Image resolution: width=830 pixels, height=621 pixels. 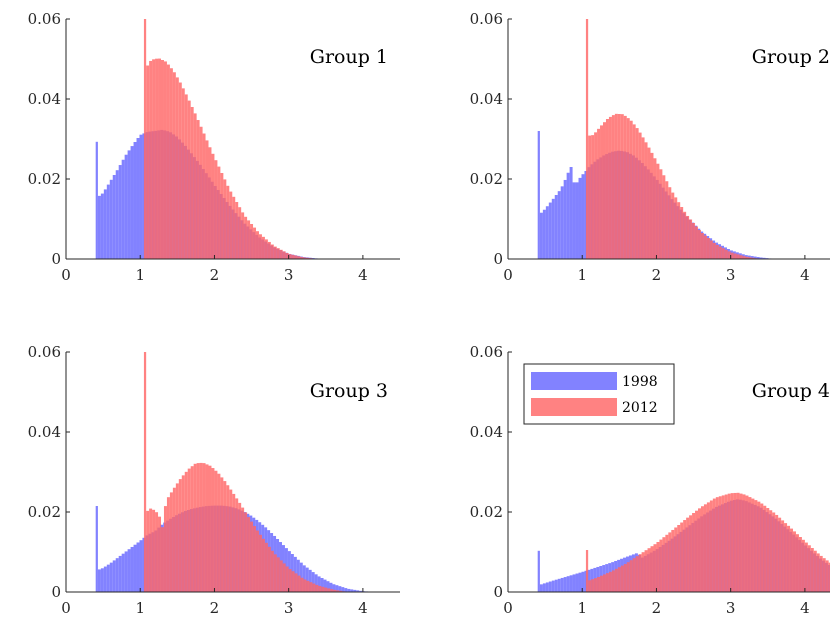 What do you see at coordinates (289, 275) in the screenshot?
I see `x-tick-label-3: 3` at bounding box center [289, 275].